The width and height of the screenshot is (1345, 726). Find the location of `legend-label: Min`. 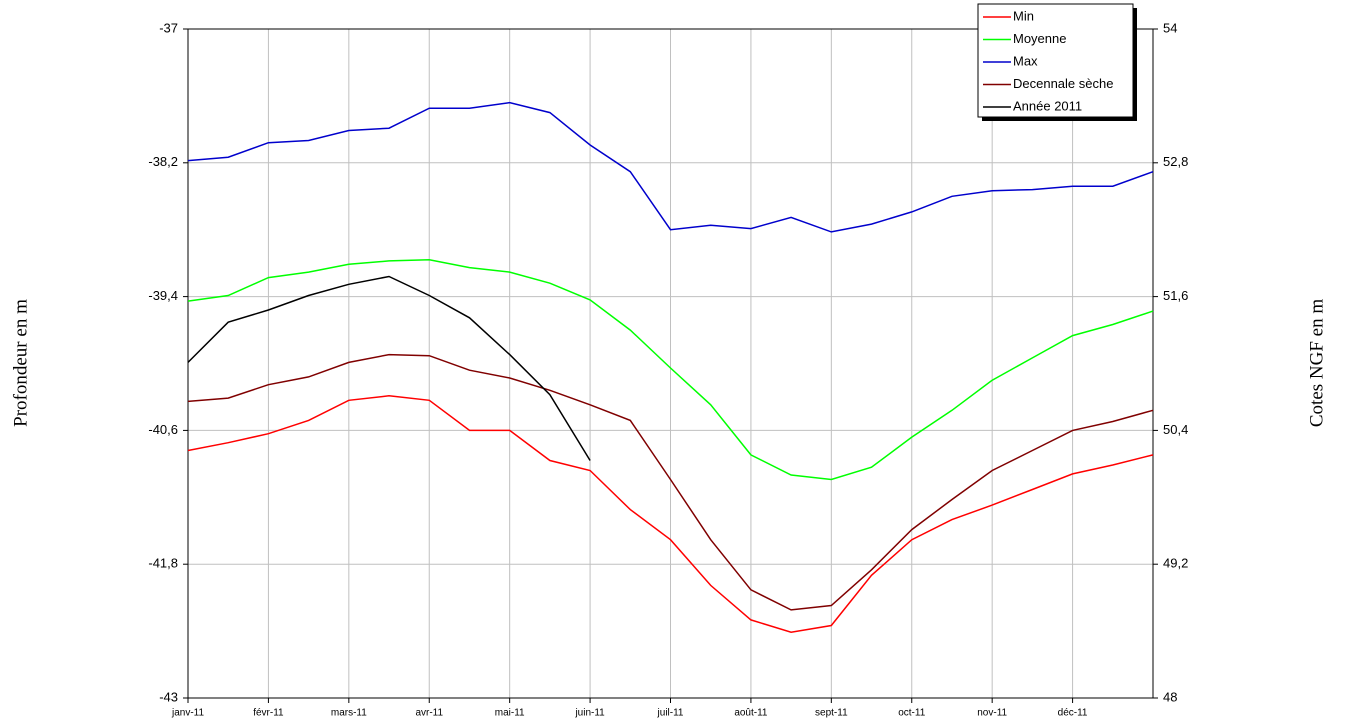

legend-label: Min is located at coordinates (1023, 15).